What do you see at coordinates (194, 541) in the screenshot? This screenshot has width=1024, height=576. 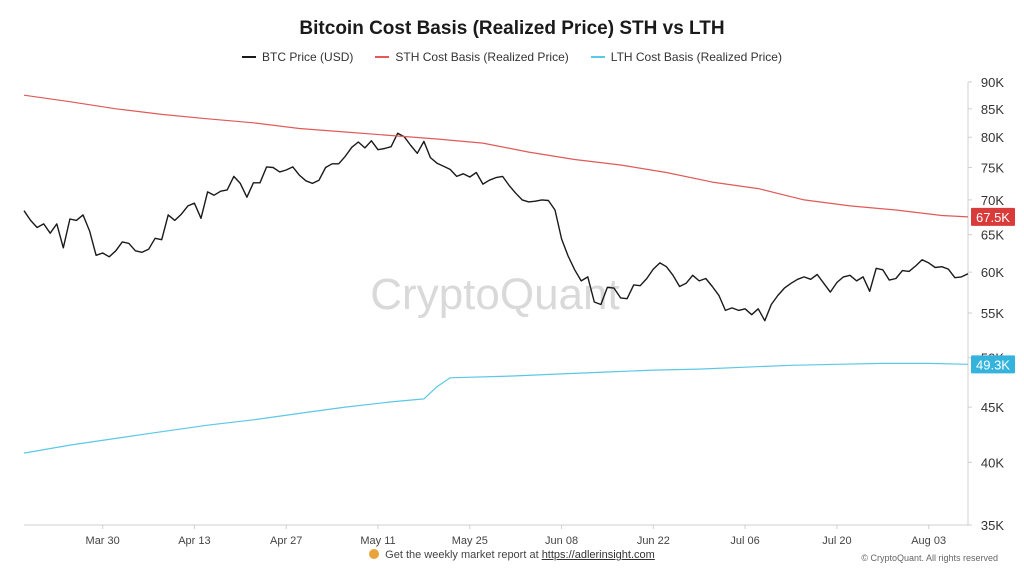 I see `x-tick-label: Apr 13` at bounding box center [194, 541].